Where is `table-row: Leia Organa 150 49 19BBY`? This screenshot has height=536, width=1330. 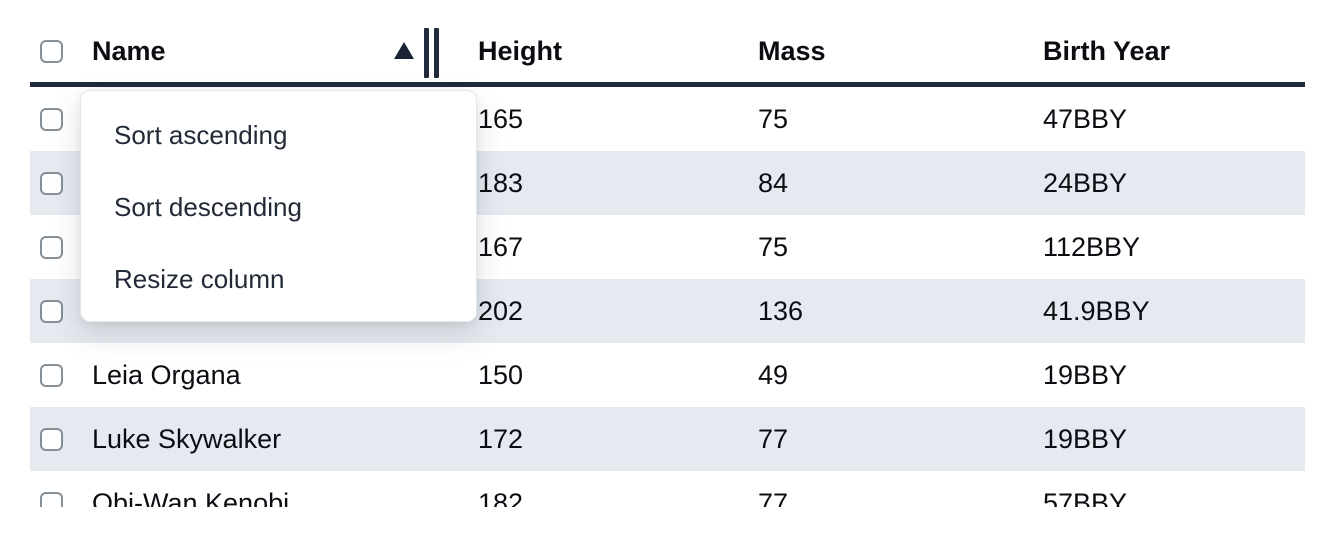
table-row: Leia Organa 150 49 19BBY is located at coordinates (667, 375).